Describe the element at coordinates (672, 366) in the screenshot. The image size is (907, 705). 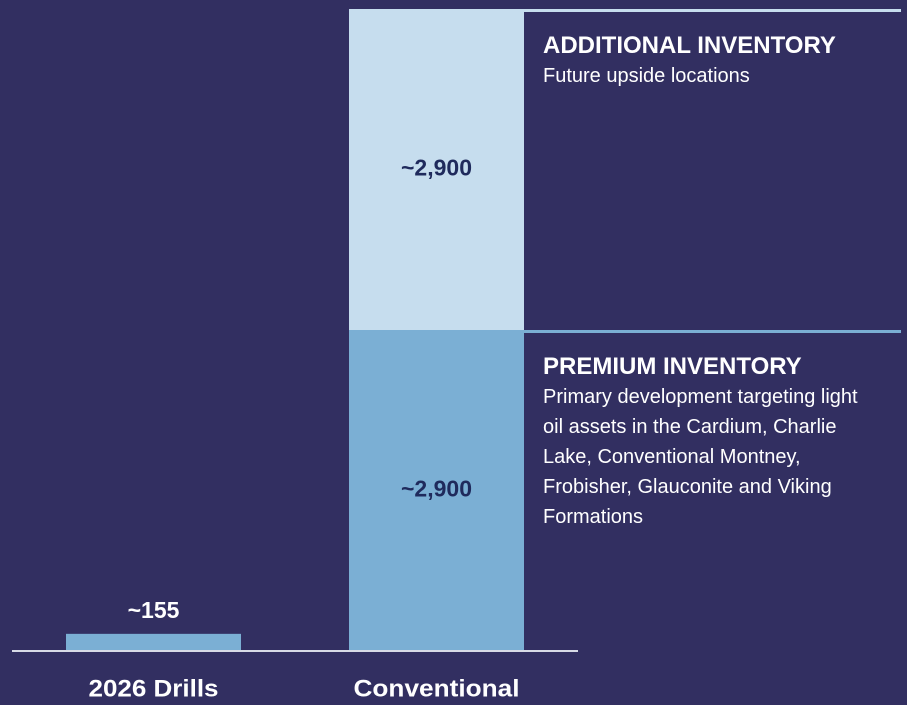
I see `legend-title: PREMIUM INVENTORY` at that location.